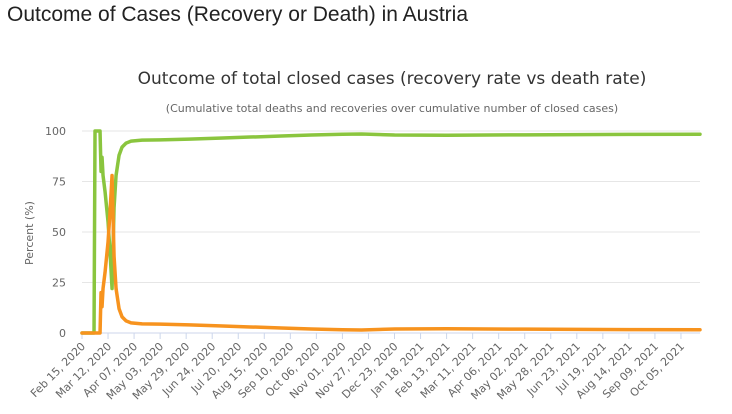 This screenshot has width=732, height=414. Describe the element at coordinates (62, 333) in the screenshot. I see `y-tick-label: 0` at that location.